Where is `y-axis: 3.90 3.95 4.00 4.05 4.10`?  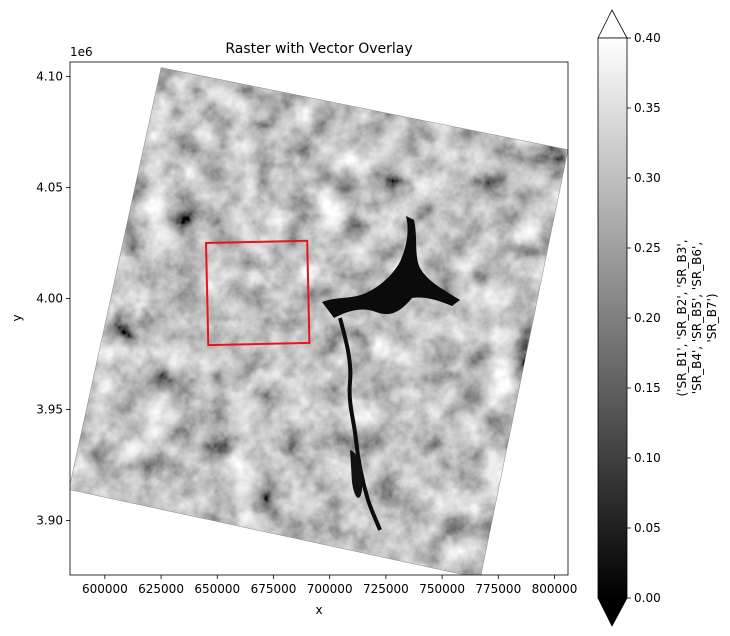 y-axis: 3.90 3.95 4.00 4.05 4.10 is located at coordinates (53, 298).